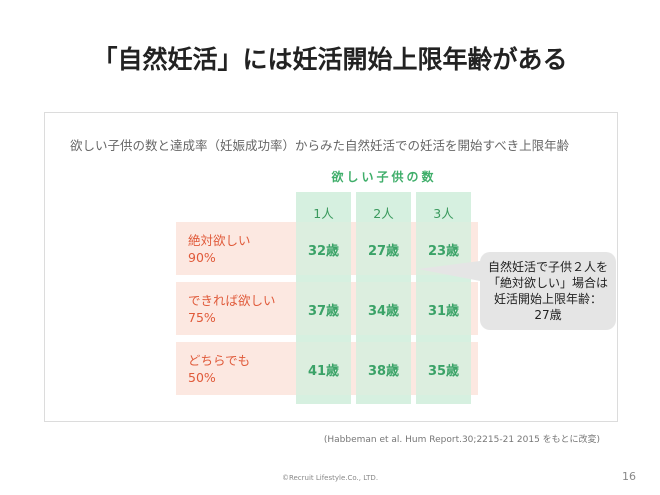  I want to click on table-cell: 32歳, so click(323, 251).